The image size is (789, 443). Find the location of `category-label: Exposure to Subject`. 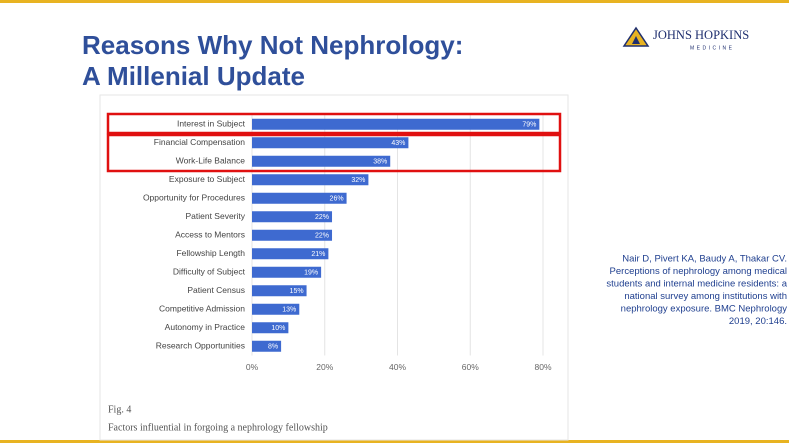

category-label: Exposure to Subject is located at coordinates (207, 179).